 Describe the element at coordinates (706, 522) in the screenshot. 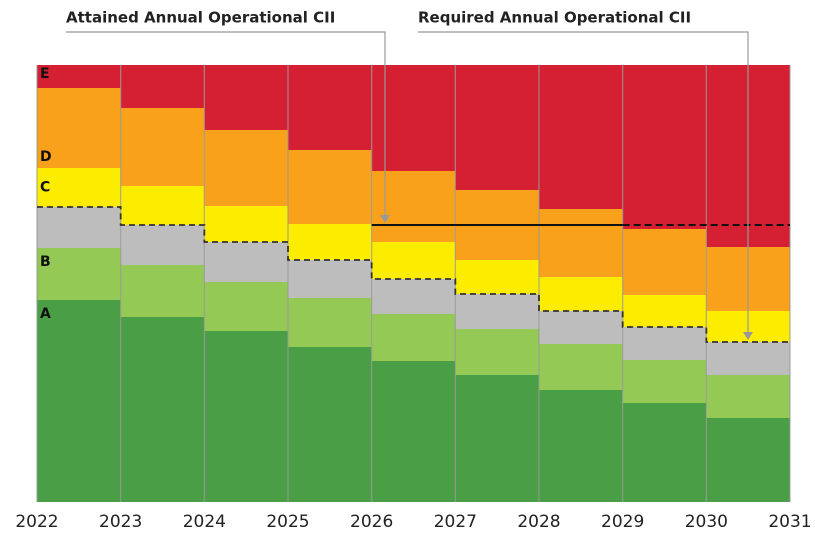

I see `x-tick-label: 2030` at that location.